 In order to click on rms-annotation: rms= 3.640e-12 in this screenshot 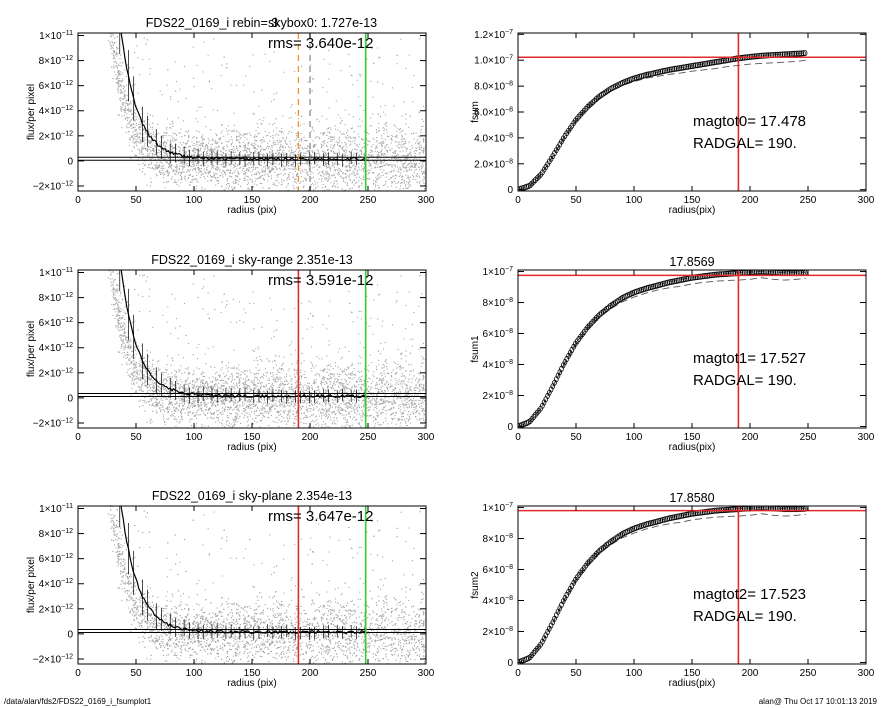, I will do `click(320, 43)`.